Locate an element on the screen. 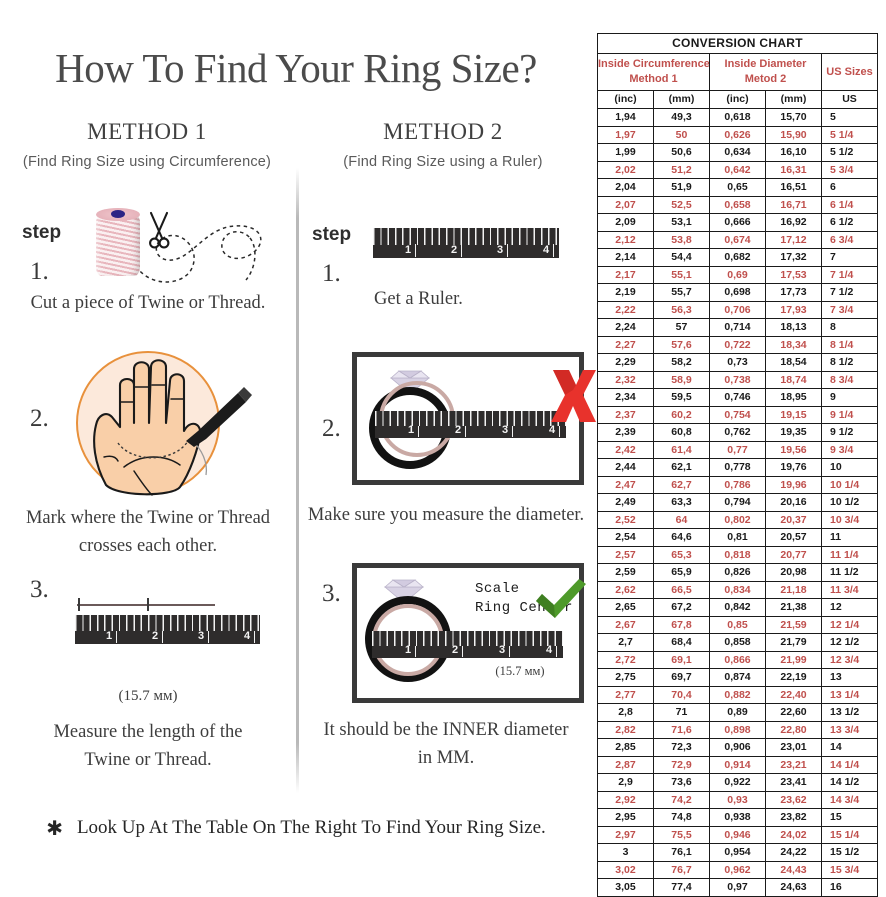 This screenshot has width=886, height=897. table-cell-r35-c2: 0,898 is located at coordinates (737, 729).